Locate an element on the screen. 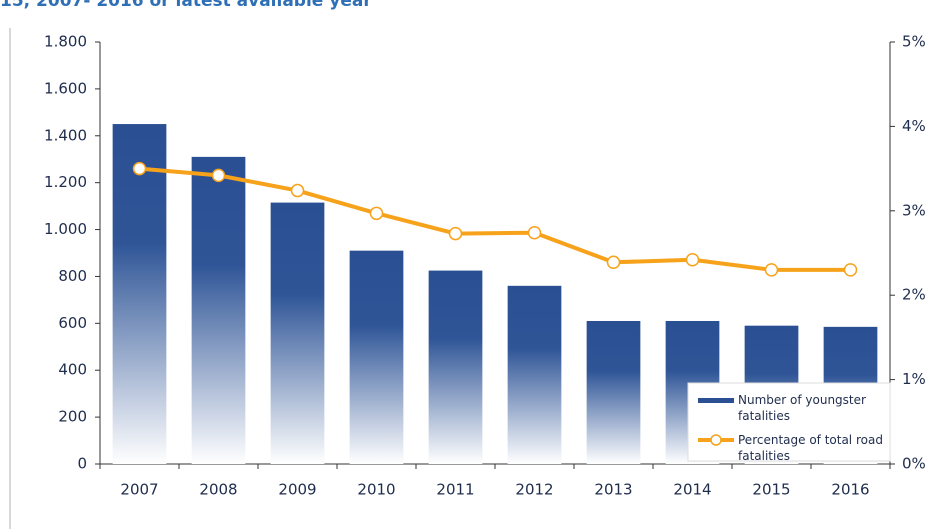 This screenshot has height=529, width=949. y-tick-label: 600 is located at coordinates (72, 323).